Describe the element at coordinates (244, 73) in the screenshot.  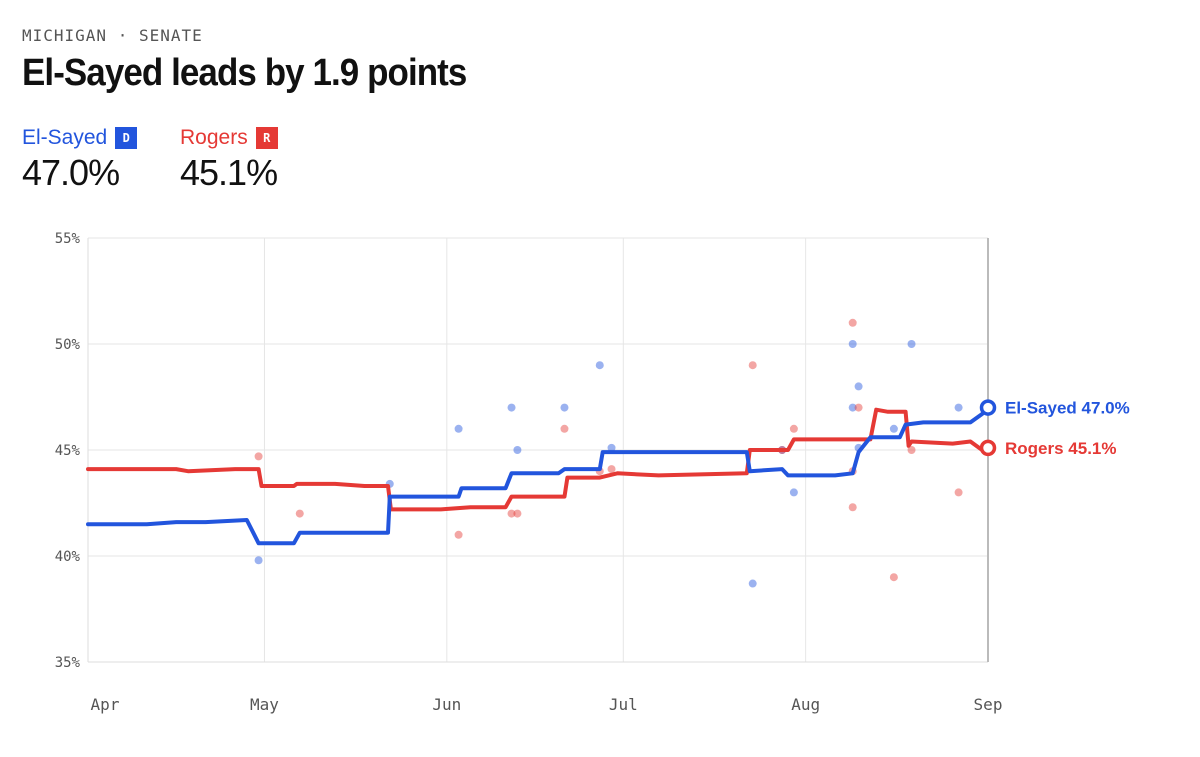
I see `chart-headline: El-Sayed leads by 1.9 points` at that location.